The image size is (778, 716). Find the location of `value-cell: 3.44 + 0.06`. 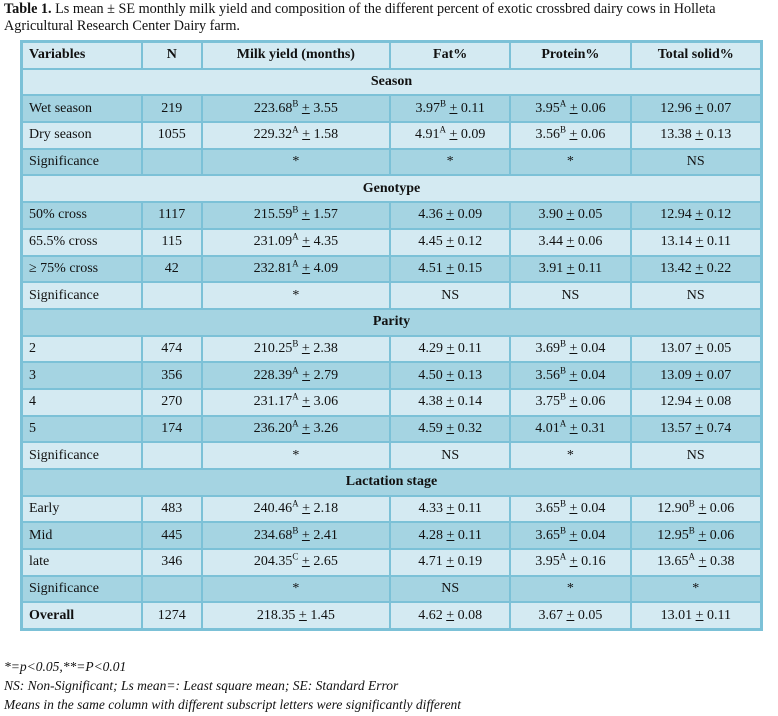

value-cell: 3.44 + 0.06 is located at coordinates (570, 242).